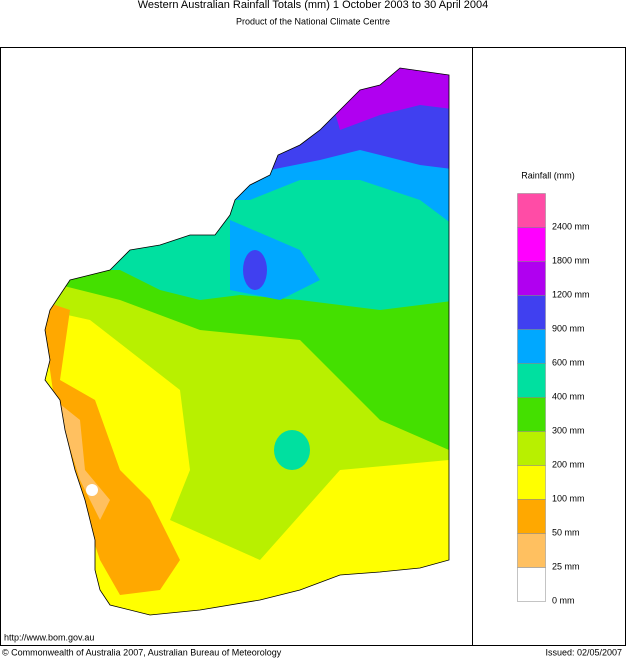 This screenshot has width=626, height=658. Describe the element at coordinates (568, 328) in the screenshot. I see `legend-label: 900 mm` at that location.